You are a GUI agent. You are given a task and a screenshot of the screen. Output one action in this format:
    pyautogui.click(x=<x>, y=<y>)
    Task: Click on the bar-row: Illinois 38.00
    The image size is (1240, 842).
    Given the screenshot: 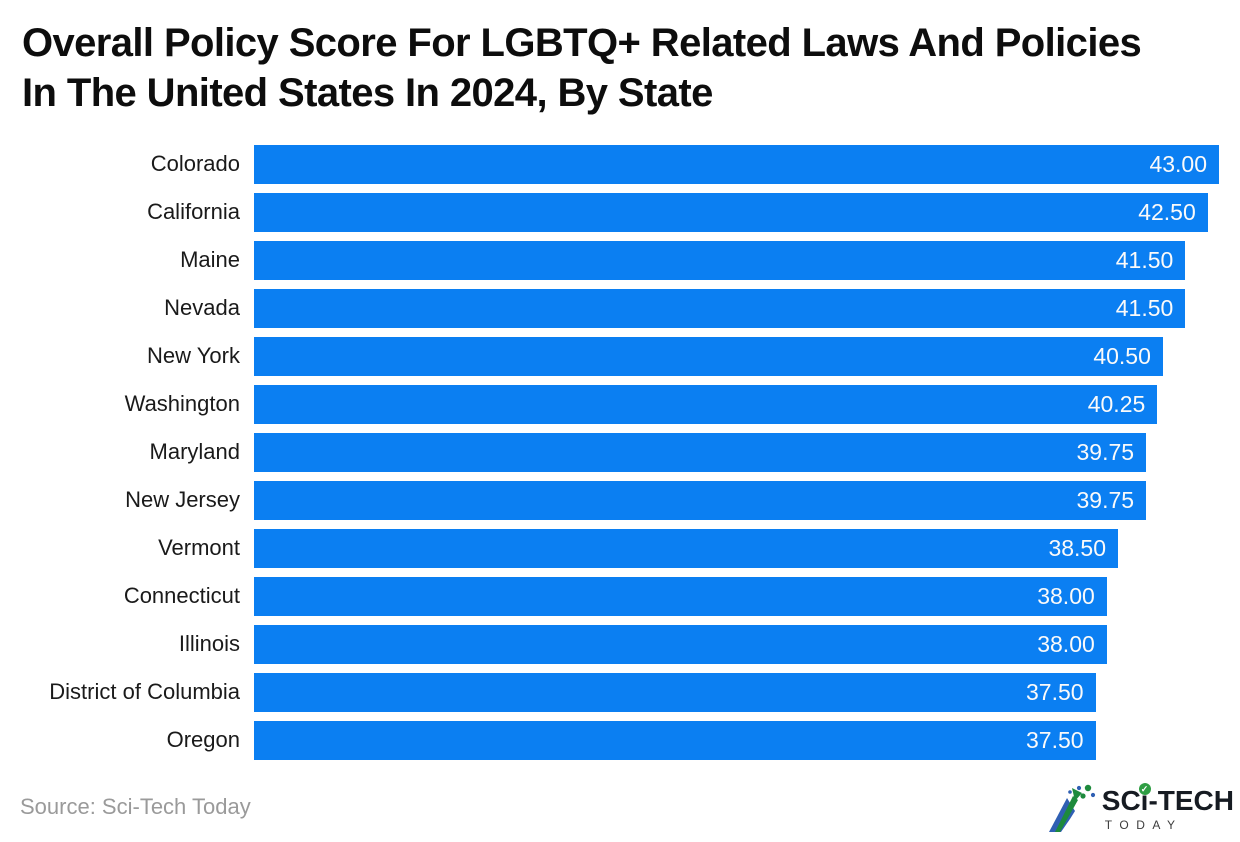 What is the action you would take?
    pyautogui.click(x=609, y=644)
    